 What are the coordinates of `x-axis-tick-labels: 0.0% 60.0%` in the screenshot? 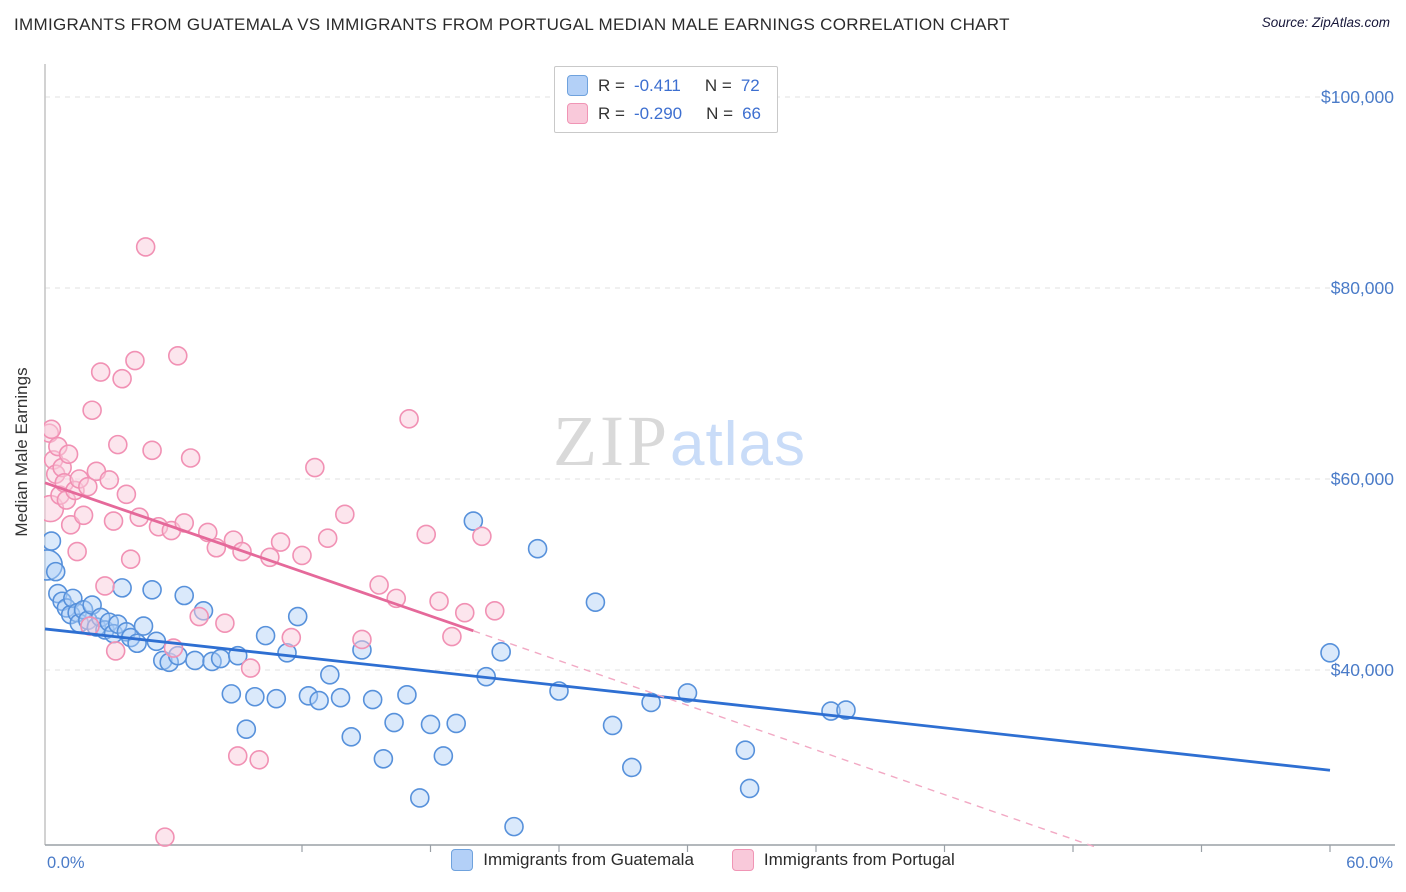 It's located at (720, 863).